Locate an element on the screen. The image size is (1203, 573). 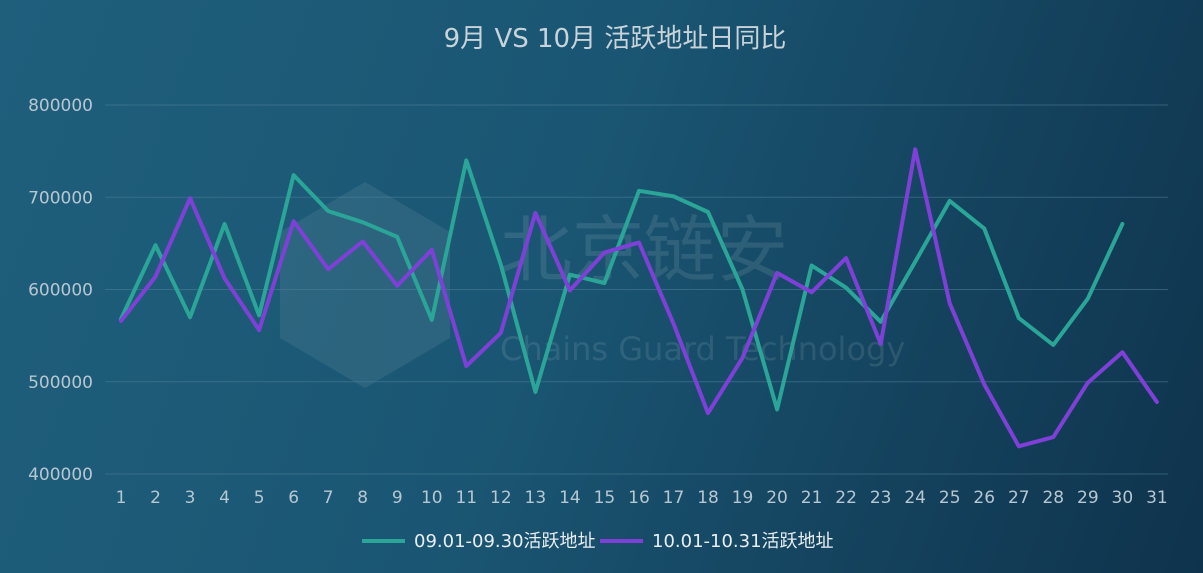
x-tick-label: 15 is located at coordinates (605, 498).